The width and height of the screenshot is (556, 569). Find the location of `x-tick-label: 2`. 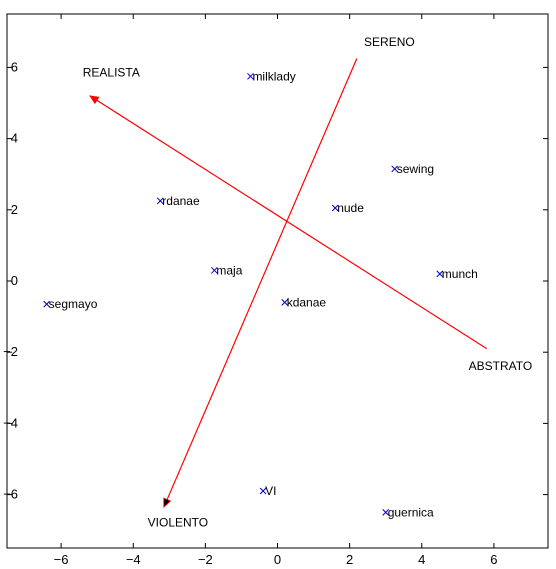

x-tick-label: 2 is located at coordinates (349, 559).